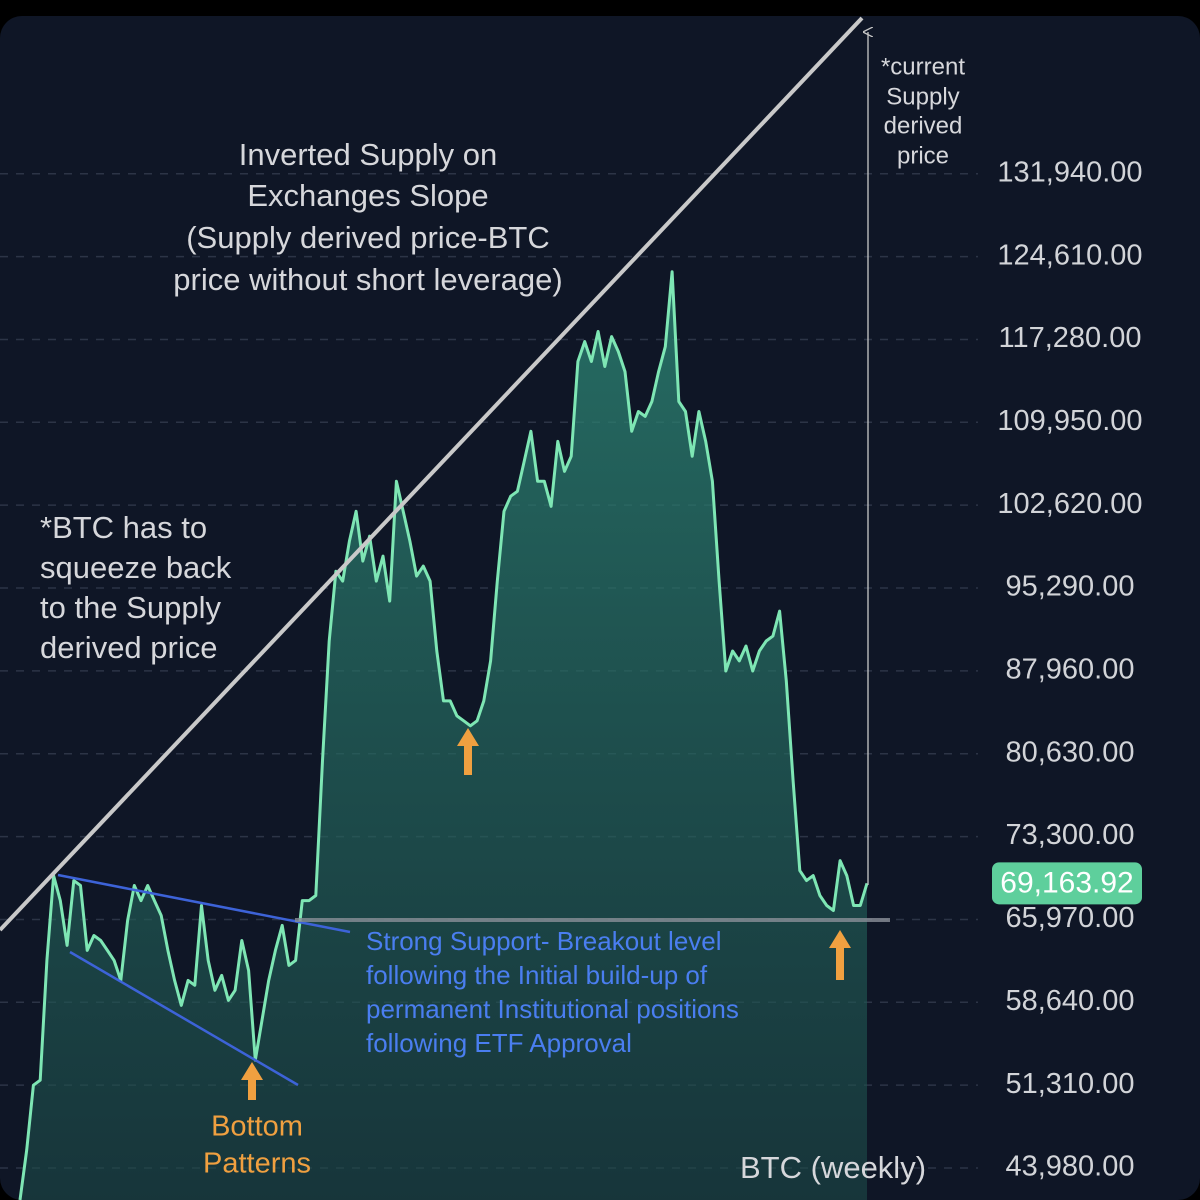  What do you see at coordinates (1069, 1084) in the screenshot?
I see `y-tick-label: 51,310.00` at bounding box center [1069, 1084].